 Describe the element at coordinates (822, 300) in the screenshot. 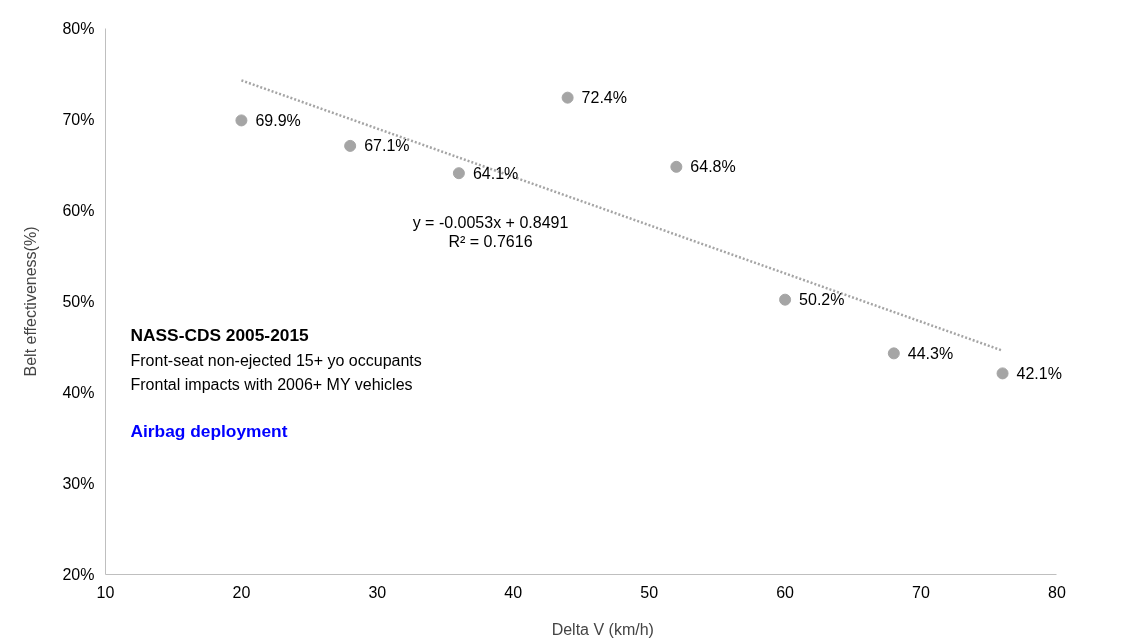

I see `data-label: 50.2%` at that location.